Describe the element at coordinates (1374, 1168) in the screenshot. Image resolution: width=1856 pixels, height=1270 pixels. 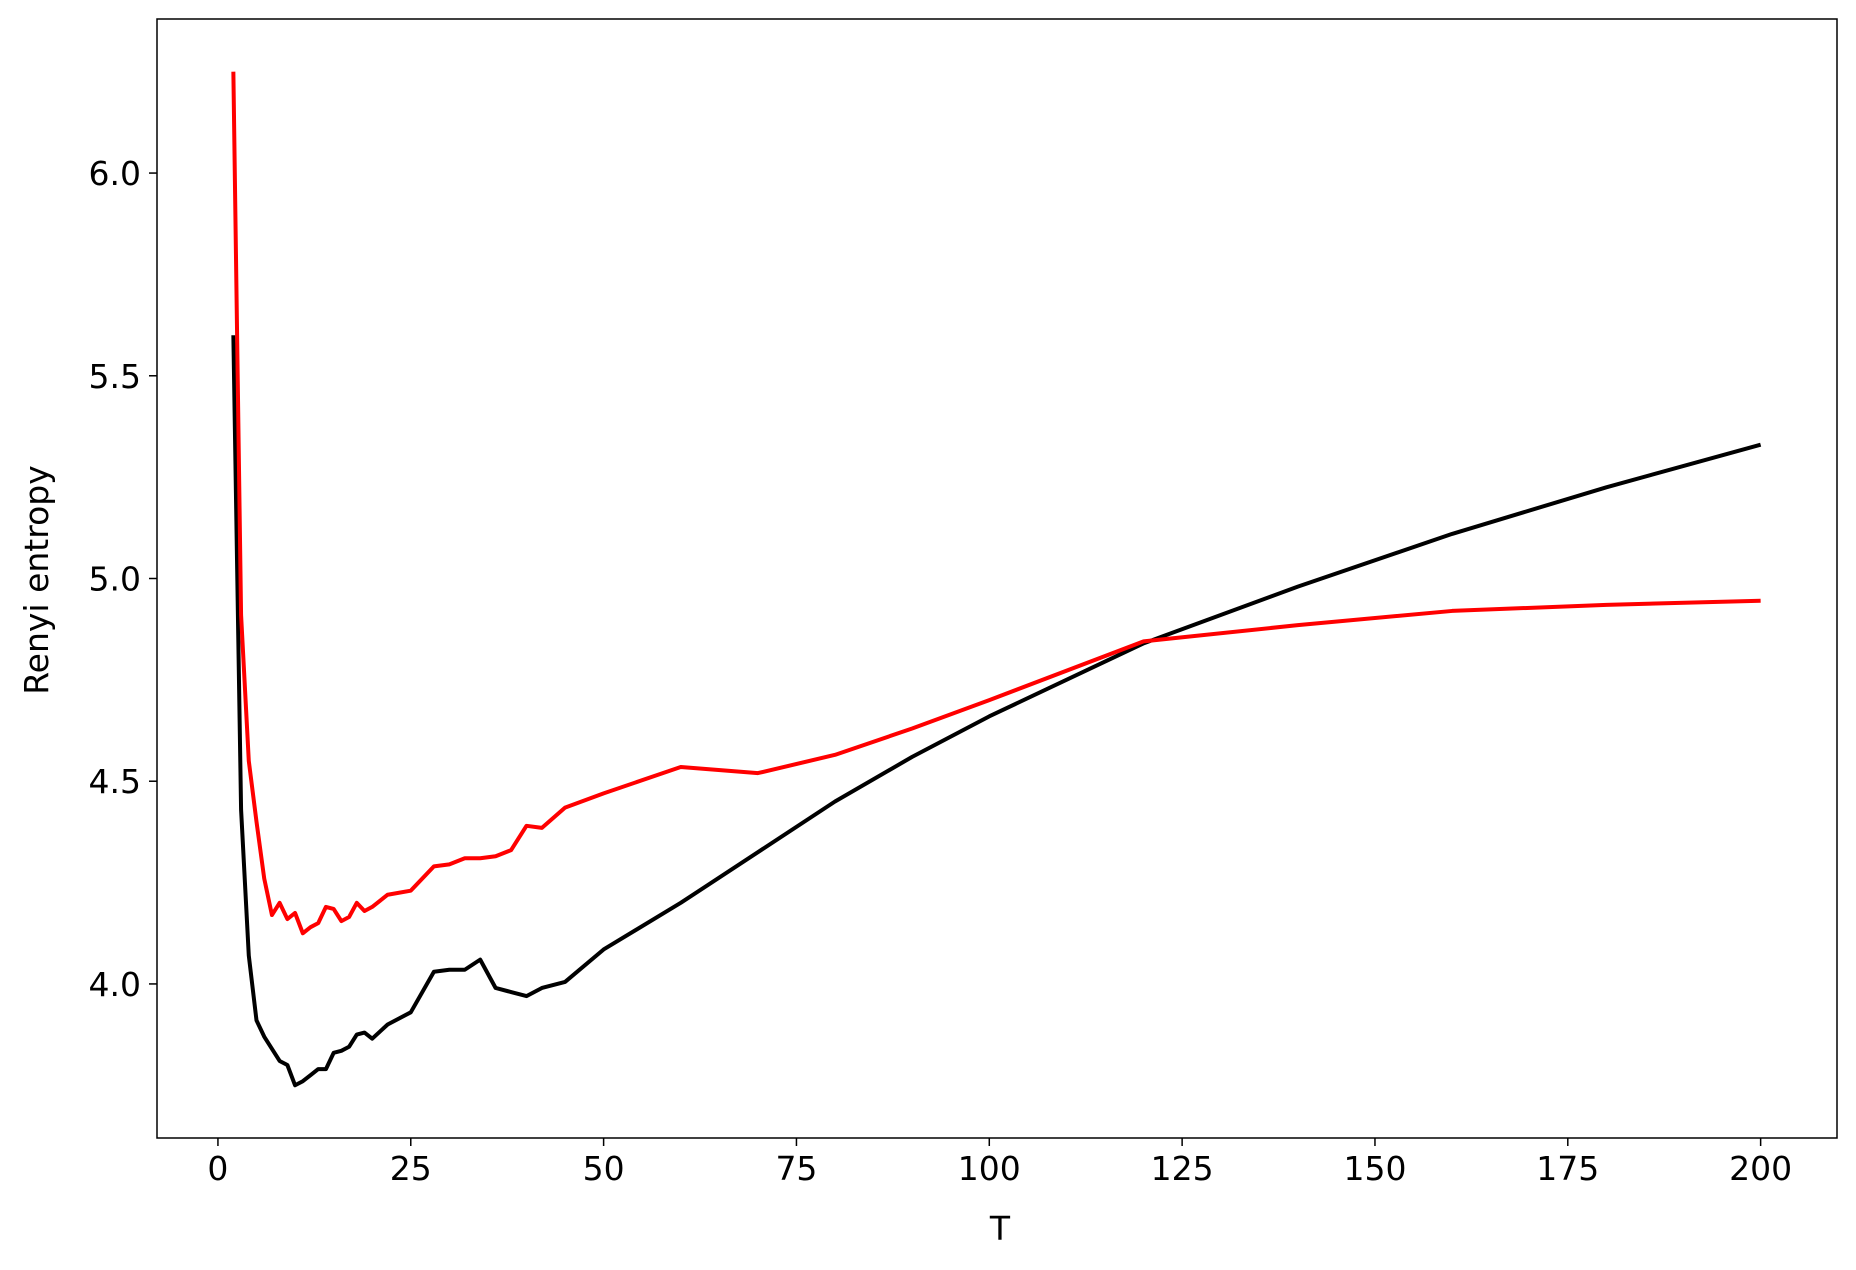
I see `x-tick-label: 150` at that location.